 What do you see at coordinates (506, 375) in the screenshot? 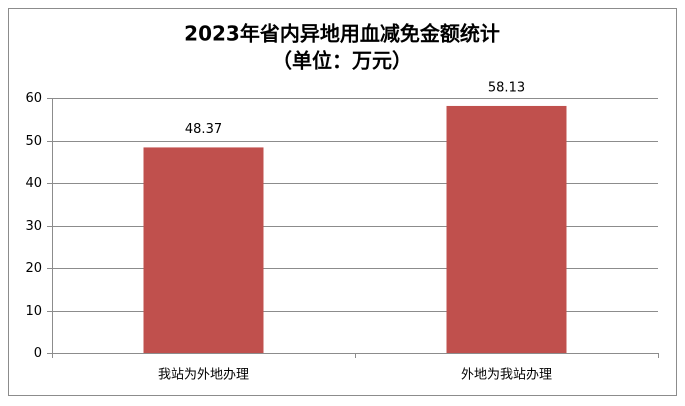
I see `x-tick-label: 外地为我站办理` at bounding box center [506, 375].